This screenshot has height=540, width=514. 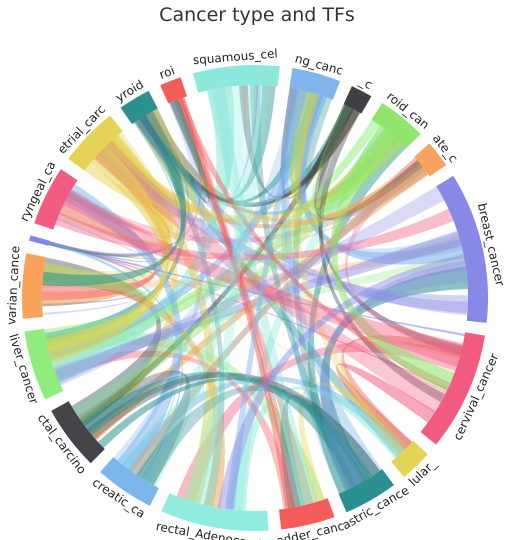 What do you see at coordinates (13, 285) in the screenshot?
I see `group-label: varian_cance` at bounding box center [13, 285].